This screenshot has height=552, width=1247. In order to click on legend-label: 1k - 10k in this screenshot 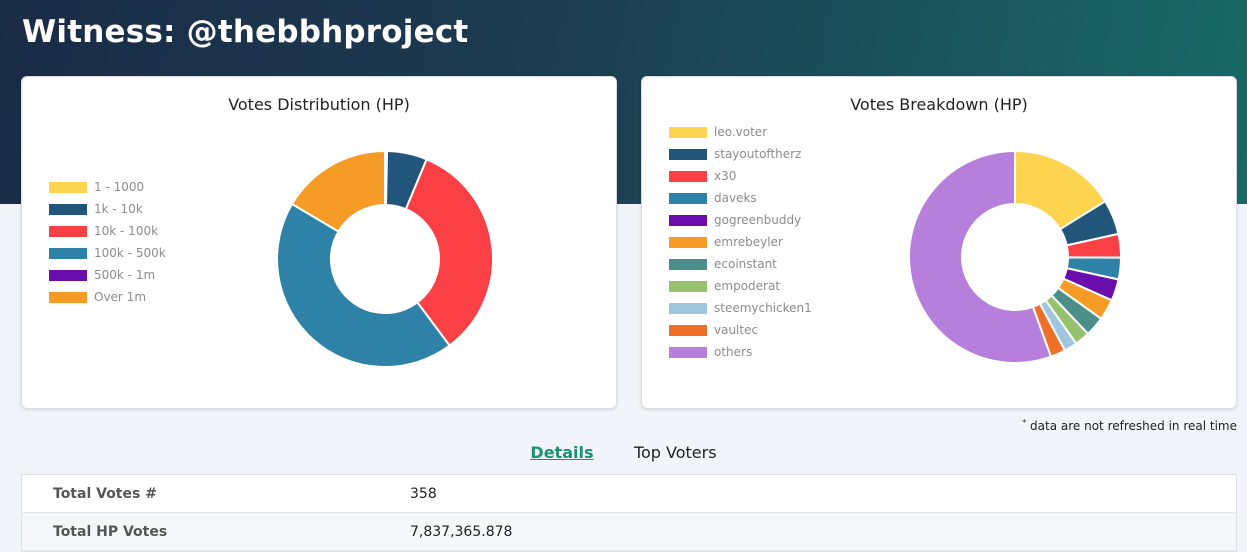, I will do `click(118, 209)`.